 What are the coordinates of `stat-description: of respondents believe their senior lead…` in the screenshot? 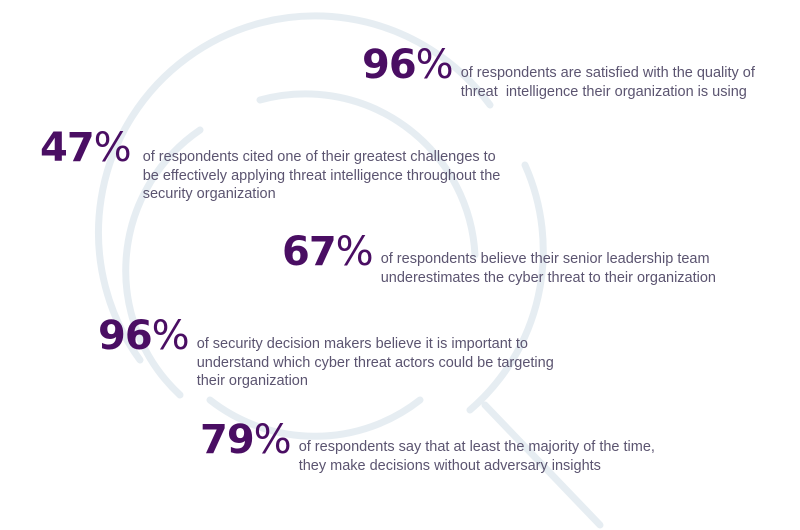 It's located at (548, 268).